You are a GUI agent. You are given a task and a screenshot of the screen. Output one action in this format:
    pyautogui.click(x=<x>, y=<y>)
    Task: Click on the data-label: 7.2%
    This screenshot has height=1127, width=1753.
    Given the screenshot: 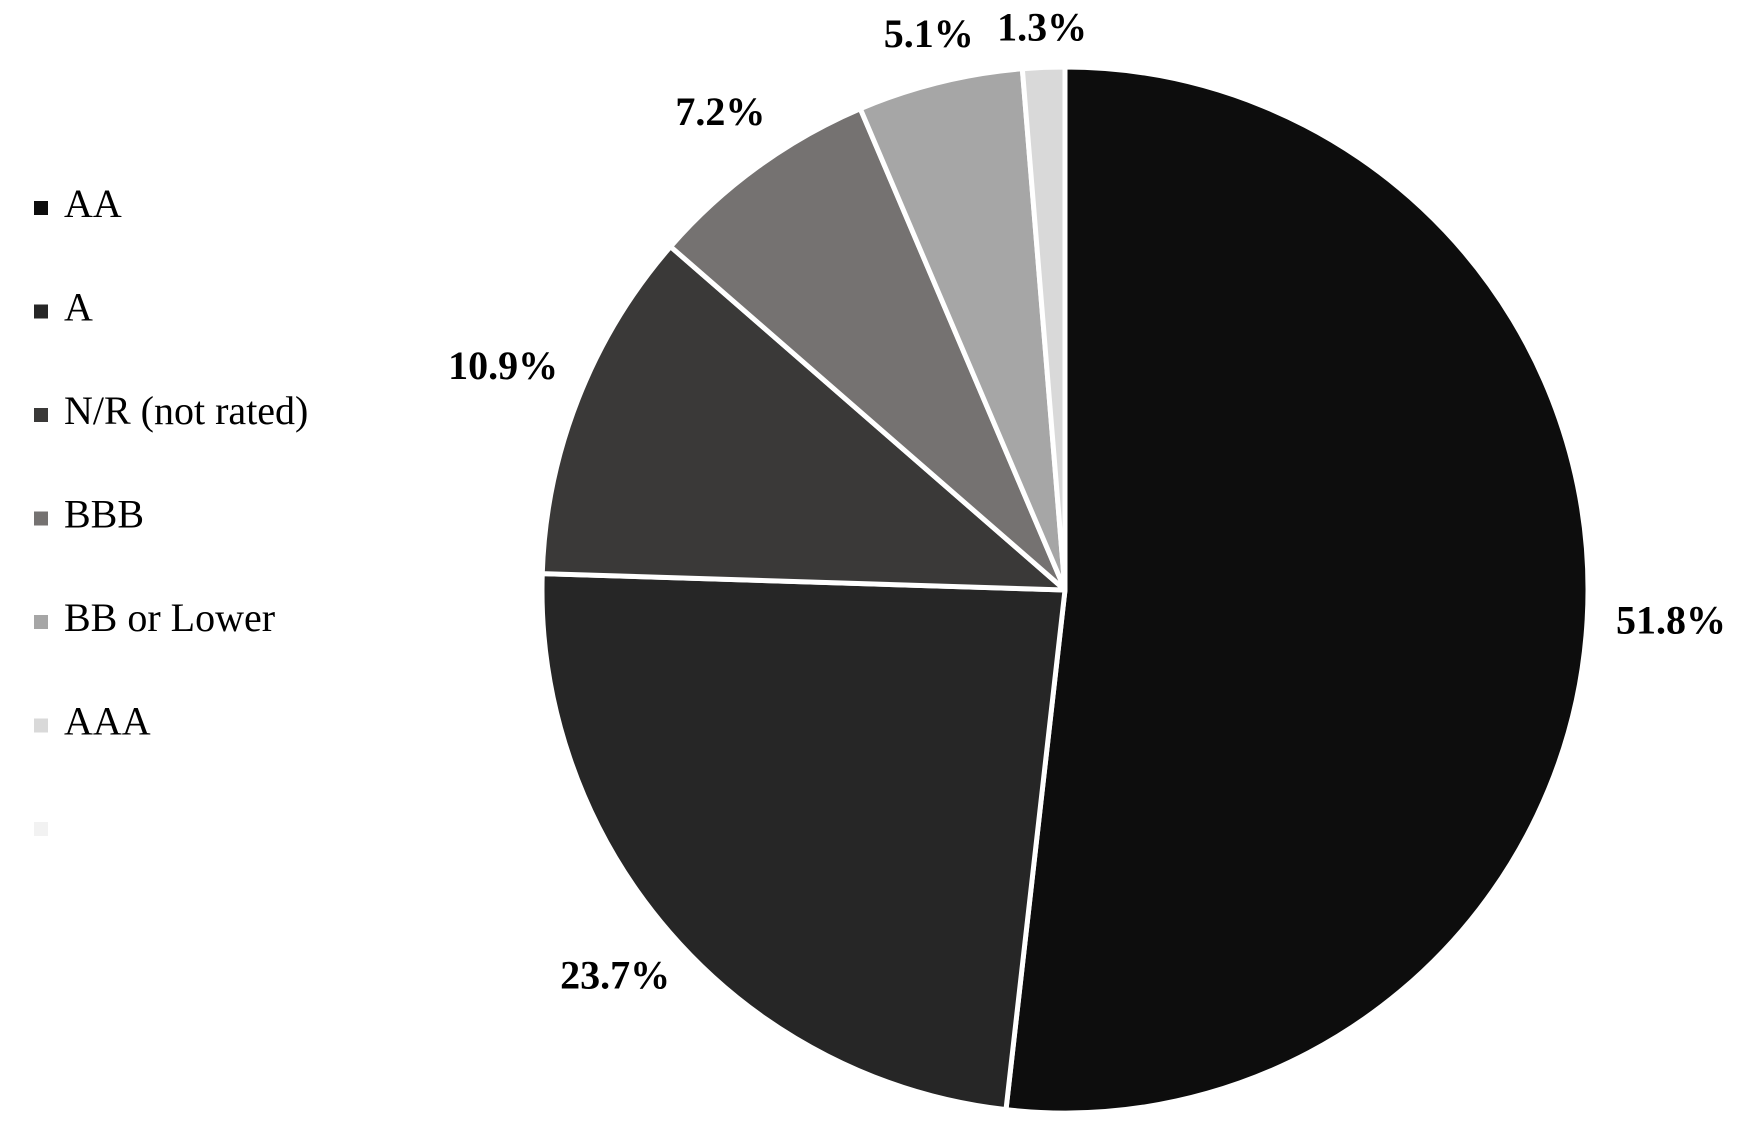 What is the action you would take?
    pyautogui.click(x=720, y=111)
    